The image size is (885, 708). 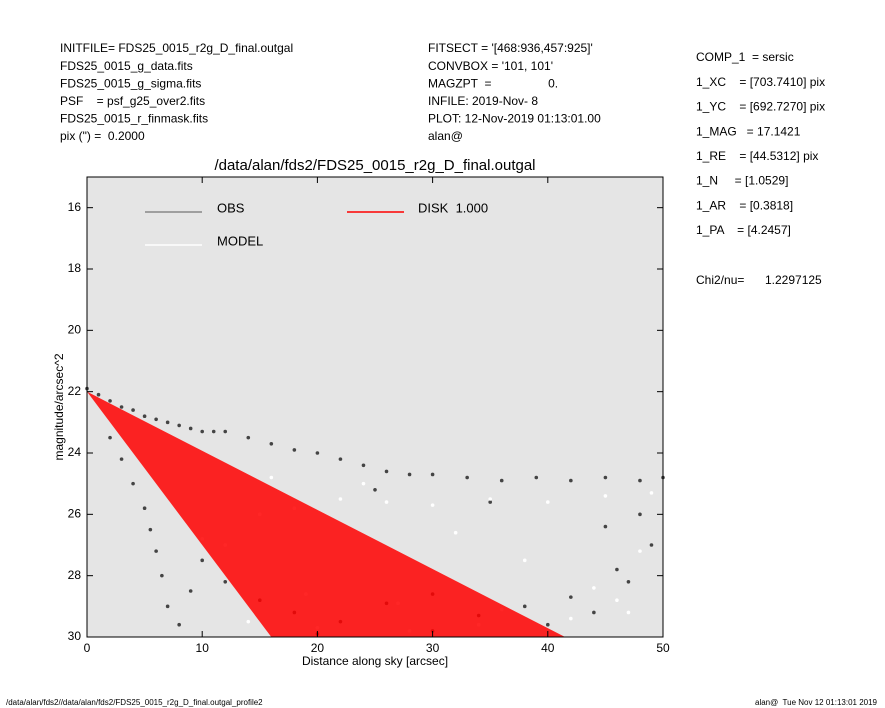 What do you see at coordinates (720, 280) in the screenshot?
I see `chi-label: Chi2/nu=` at bounding box center [720, 280].